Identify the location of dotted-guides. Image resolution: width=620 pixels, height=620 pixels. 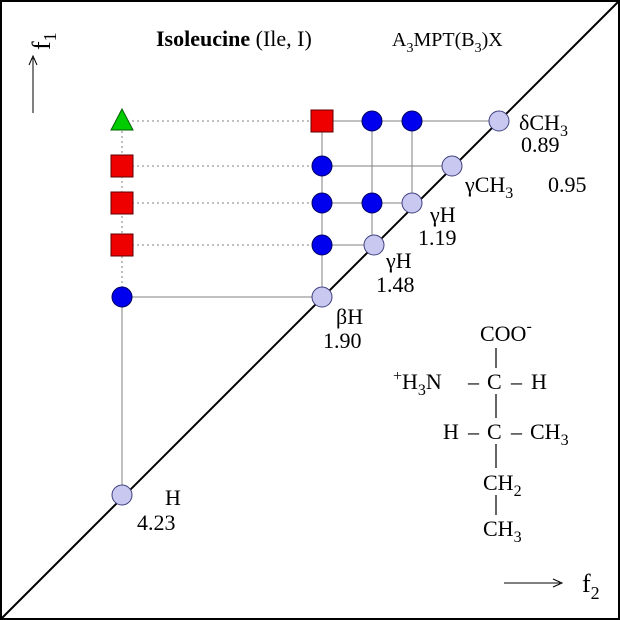
(221, 208).